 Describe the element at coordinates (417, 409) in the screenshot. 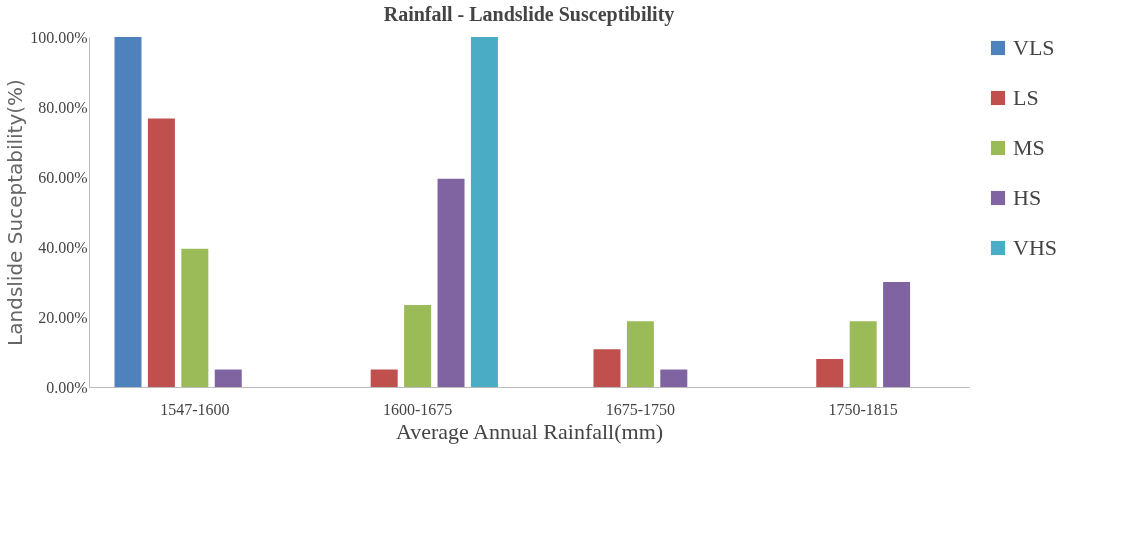

I see `x-tick-label: 1600-1675` at that location.